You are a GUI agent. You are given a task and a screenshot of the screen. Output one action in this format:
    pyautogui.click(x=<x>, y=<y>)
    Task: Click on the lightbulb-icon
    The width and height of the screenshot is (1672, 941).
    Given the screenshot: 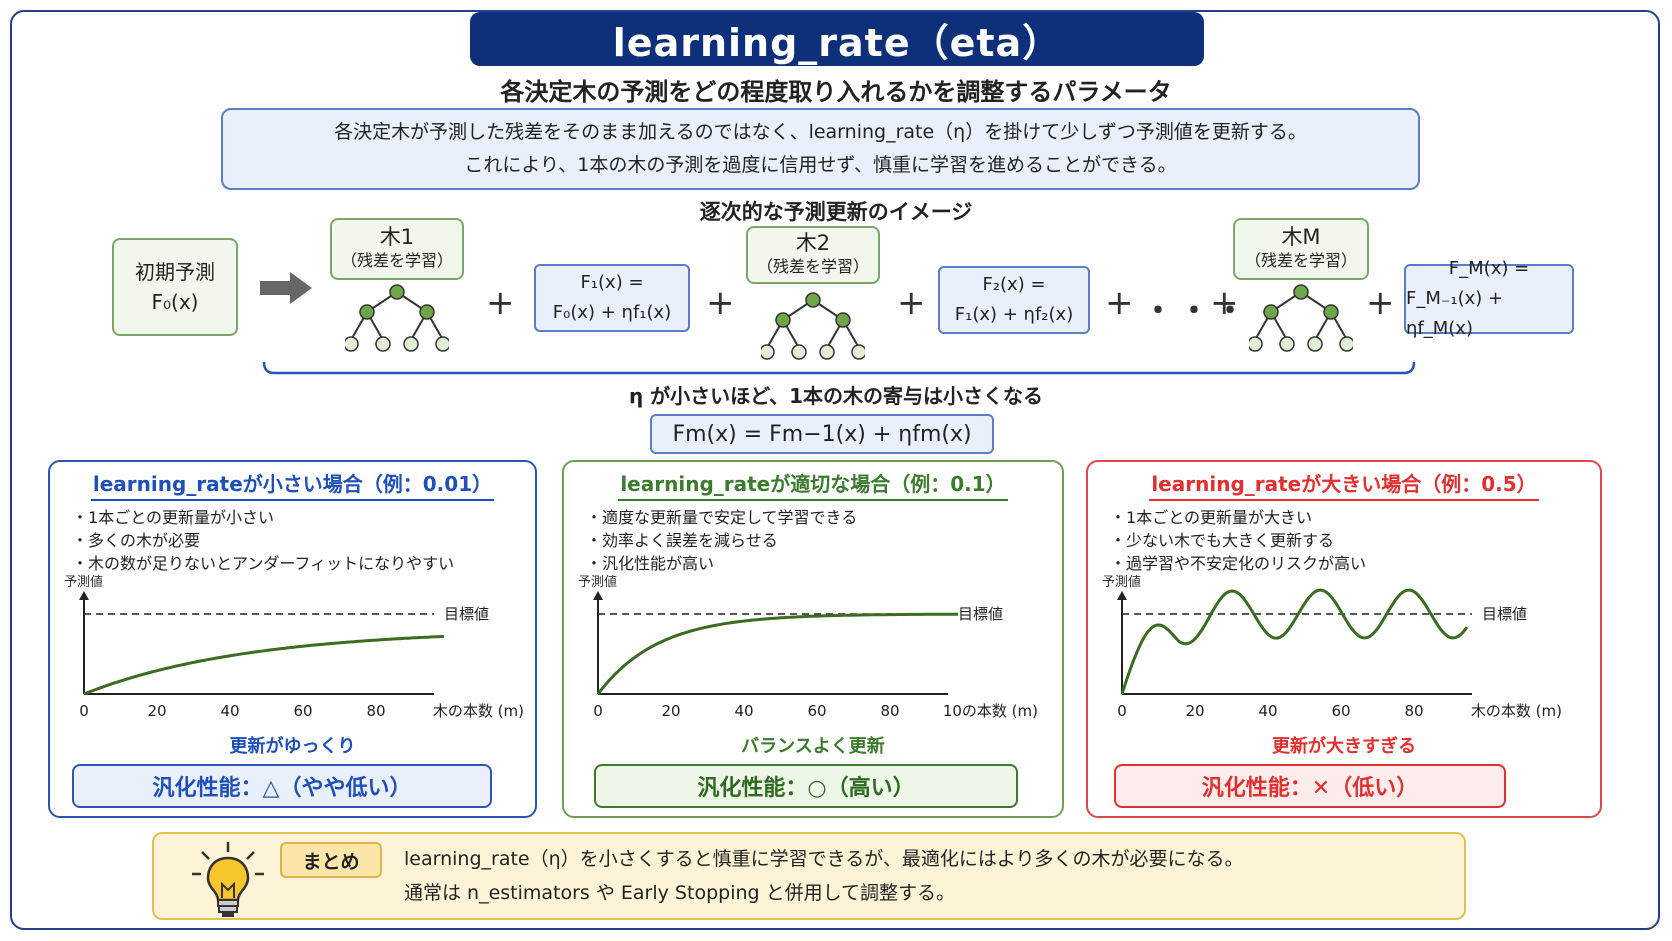 What is the action you would take?
    pyautogui.click(x=228, y=879)
    